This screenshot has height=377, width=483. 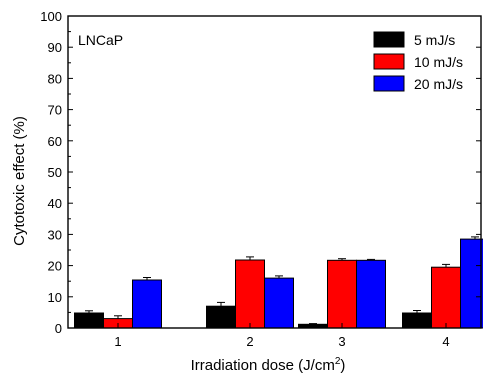 I want to click on legend: 5 mJ/s 10 mJ/s 20 mJ/s, so click(x=418, y=61).